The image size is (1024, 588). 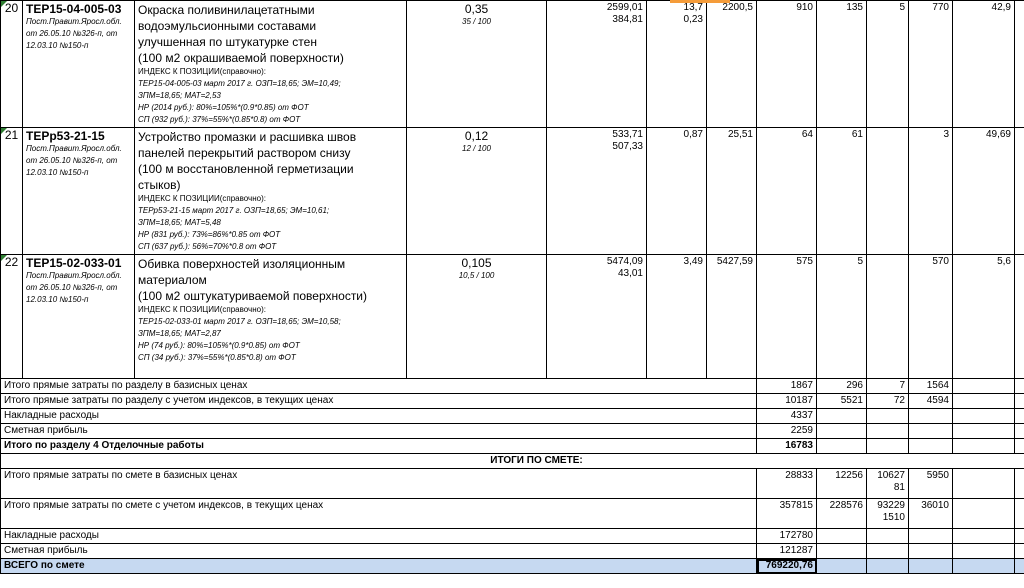 What do you see at coordinates (930, 483) in the screenshot?
I see `total-value-c10: 5950` at bounding box center [930, 483].